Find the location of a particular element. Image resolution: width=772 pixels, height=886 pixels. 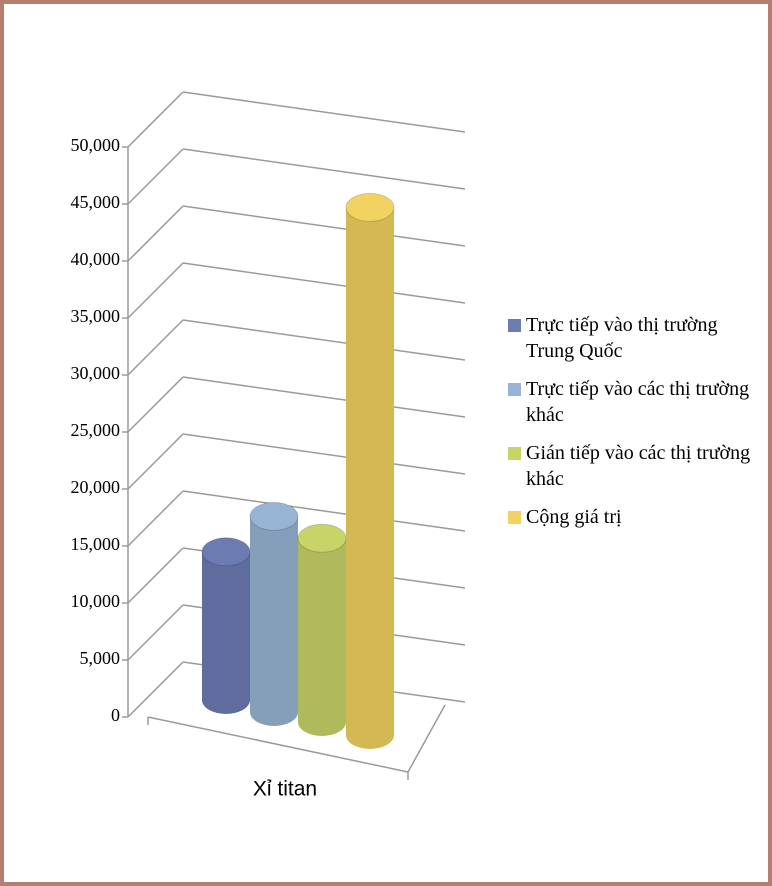

legend-item: Trực tiếp vào các thị trường khác is located at coordinates (637, 402).